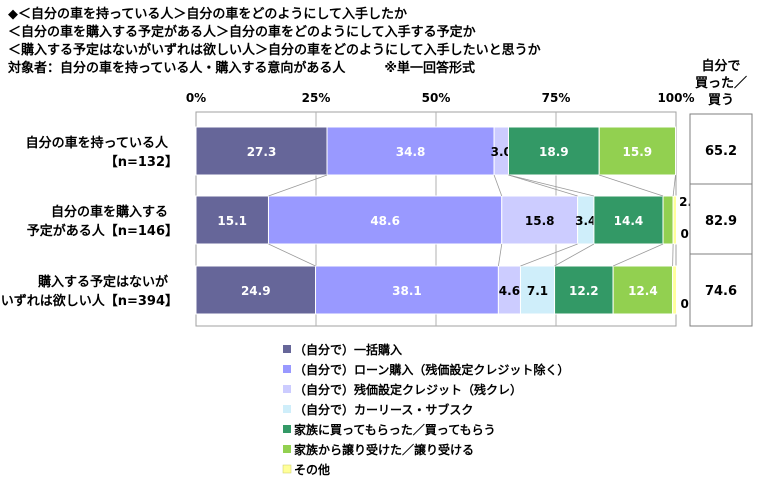 The width and height of the screenshot is (770, 484). Describe the element at coordinates (256, 291) in the screenshot. I see `data-label: 24.9` at that location.